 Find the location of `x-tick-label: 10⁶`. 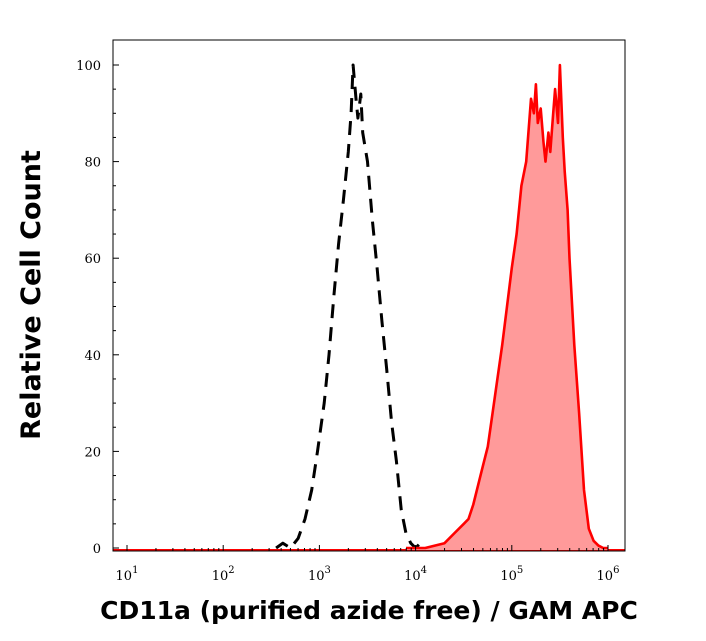

x-tick-label: 10⁶ is located at coordinates (608, 574).